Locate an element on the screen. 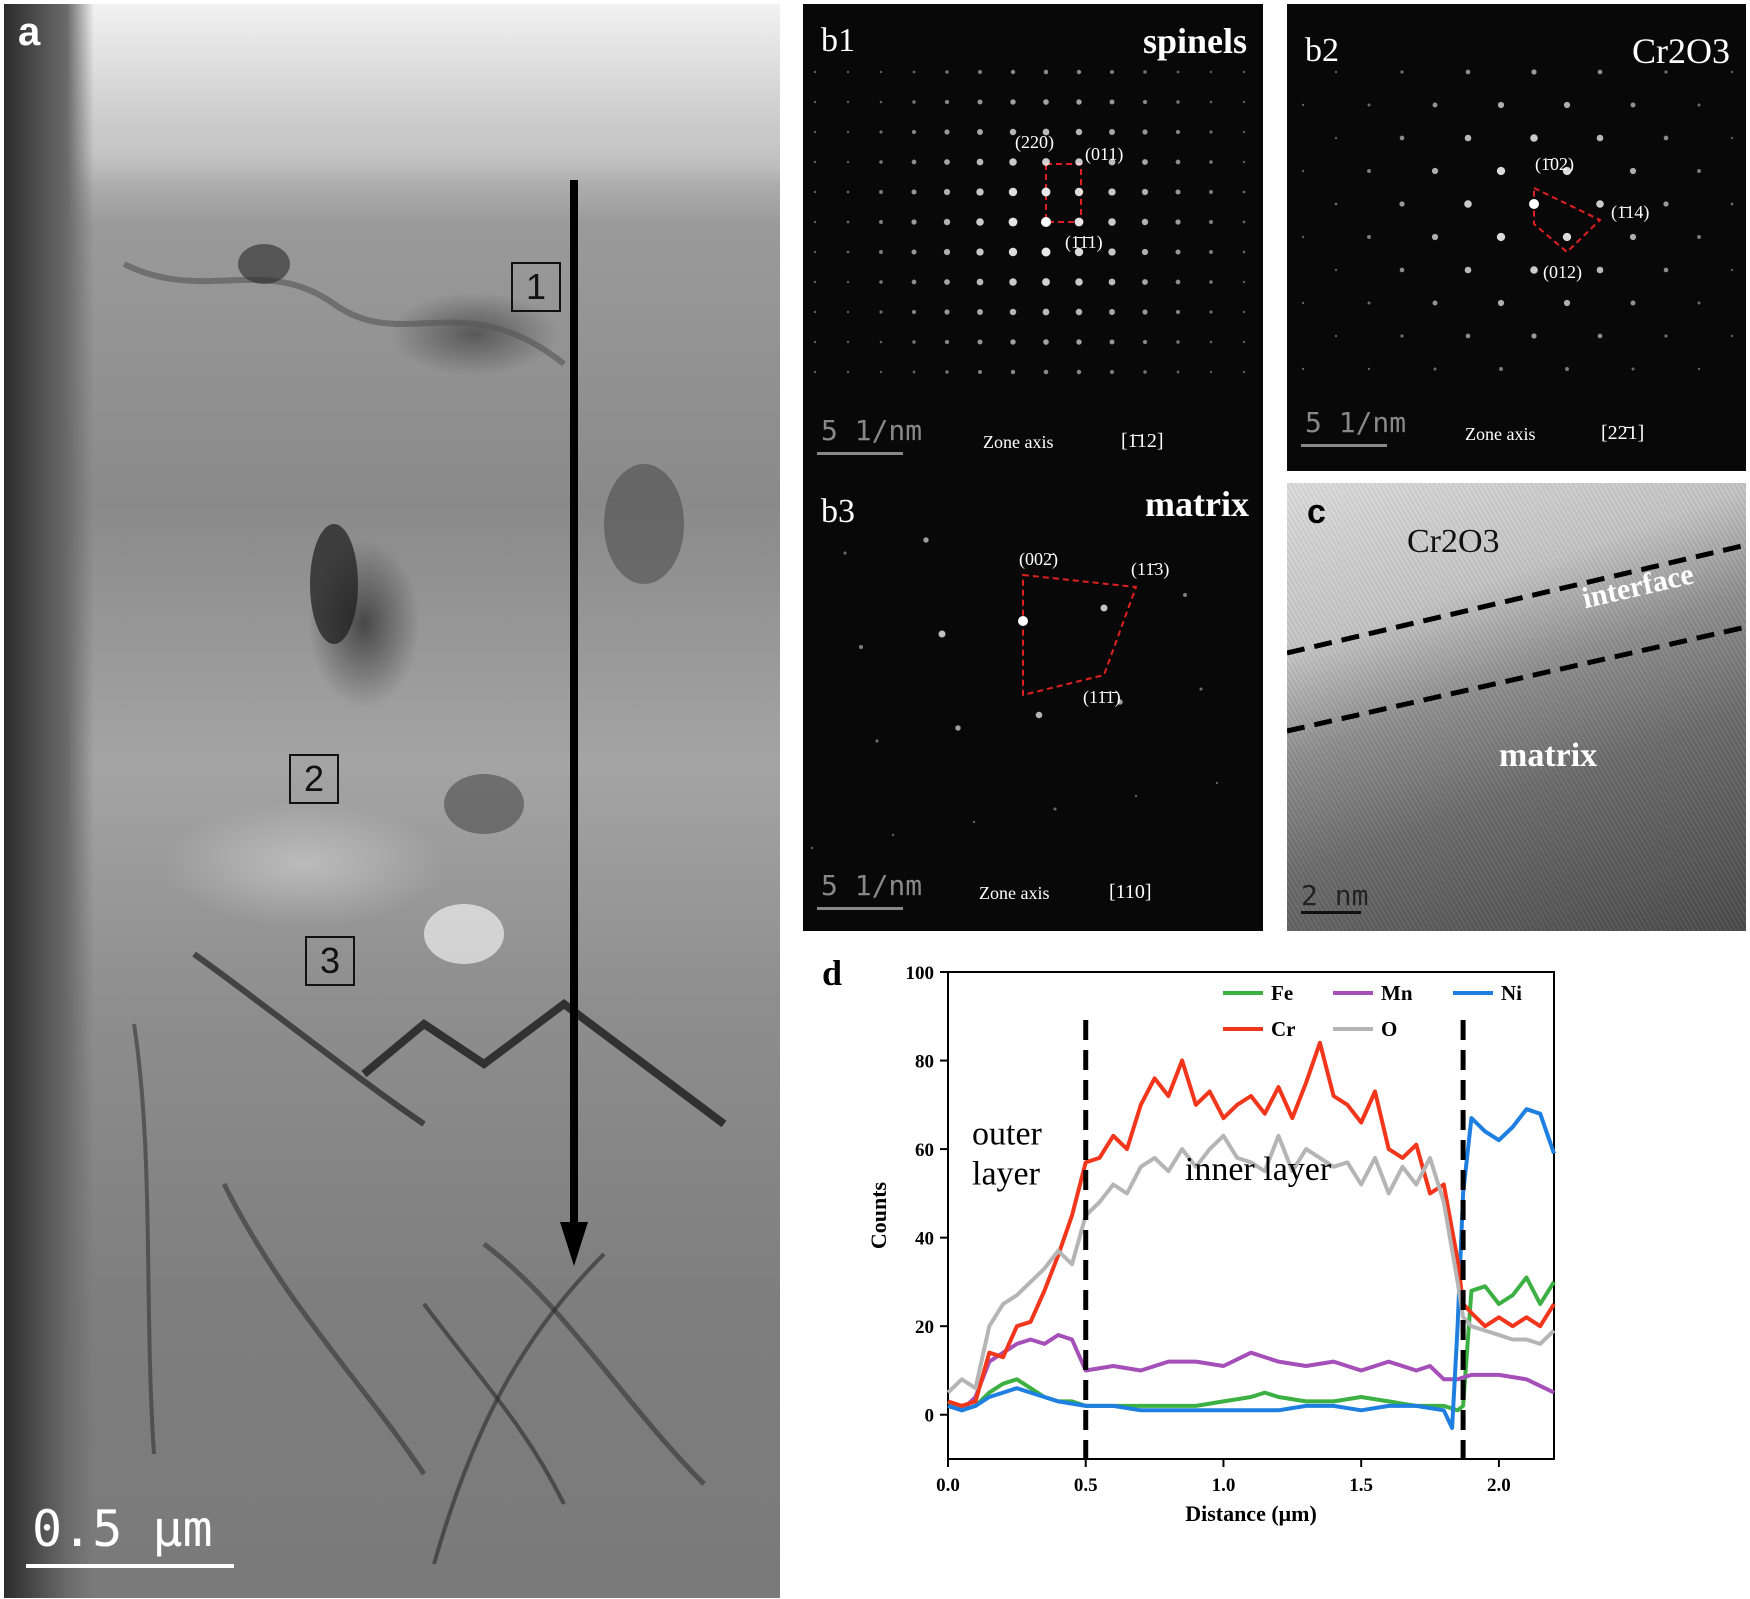 This screenshot has width=1750, height=1599. diffraction-pattern is located at coordinates (1517, 220).